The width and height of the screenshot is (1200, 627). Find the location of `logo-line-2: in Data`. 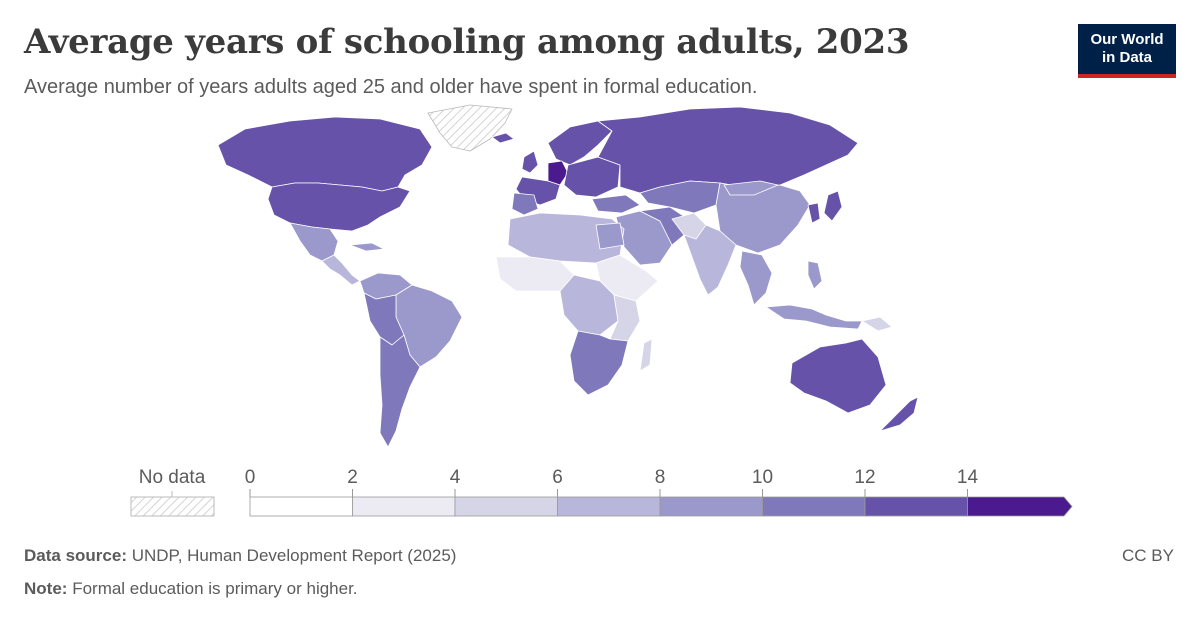

logo-line-2: in Data is located at coordinates (1126, 57).